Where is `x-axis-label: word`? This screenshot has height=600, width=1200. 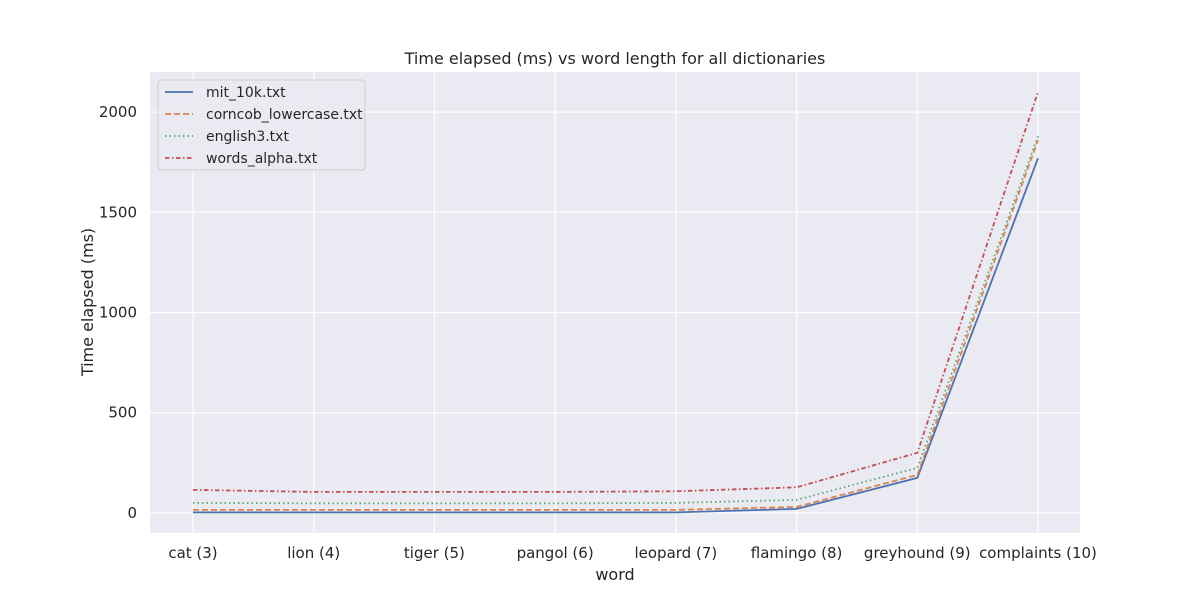 x-axis-label: word is located at coordinates (614, 574).